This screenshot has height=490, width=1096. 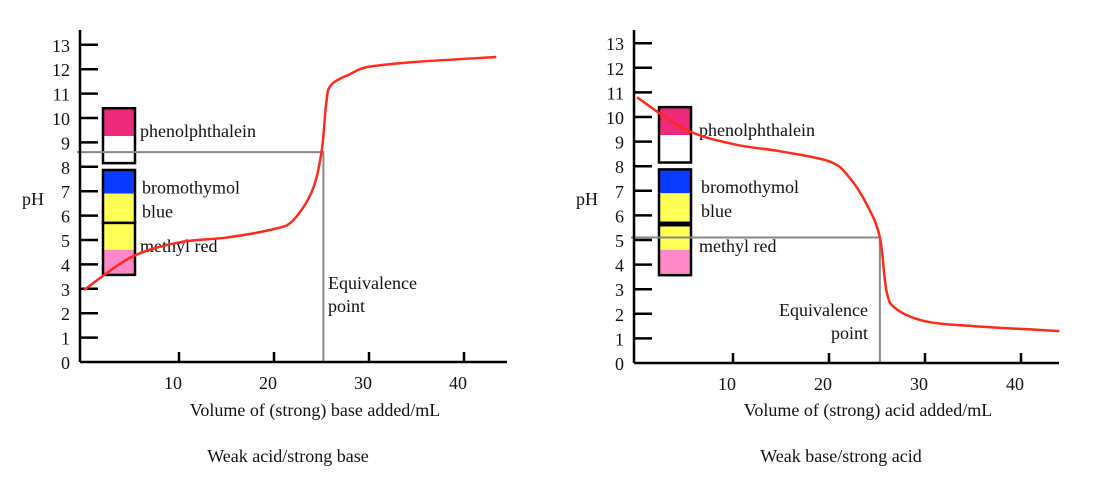 What do you see at coordinates (737, 246) in the screenshot?
I see `indicator-label: methyl red` at bounding box center [737, 246].